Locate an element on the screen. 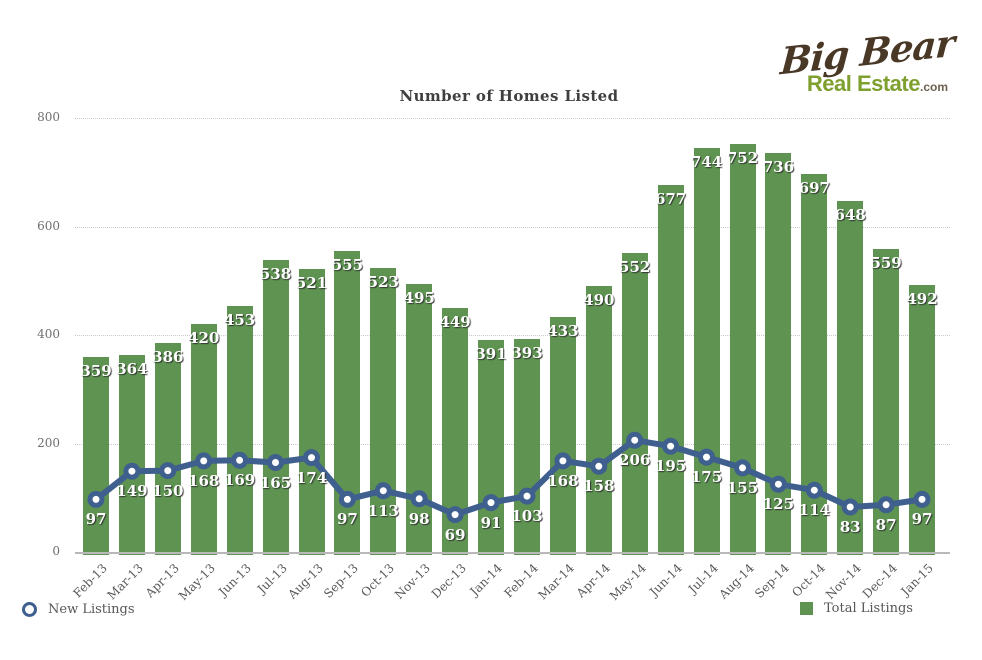  bar-value-label: 538 is located at coordinates (275, 274).